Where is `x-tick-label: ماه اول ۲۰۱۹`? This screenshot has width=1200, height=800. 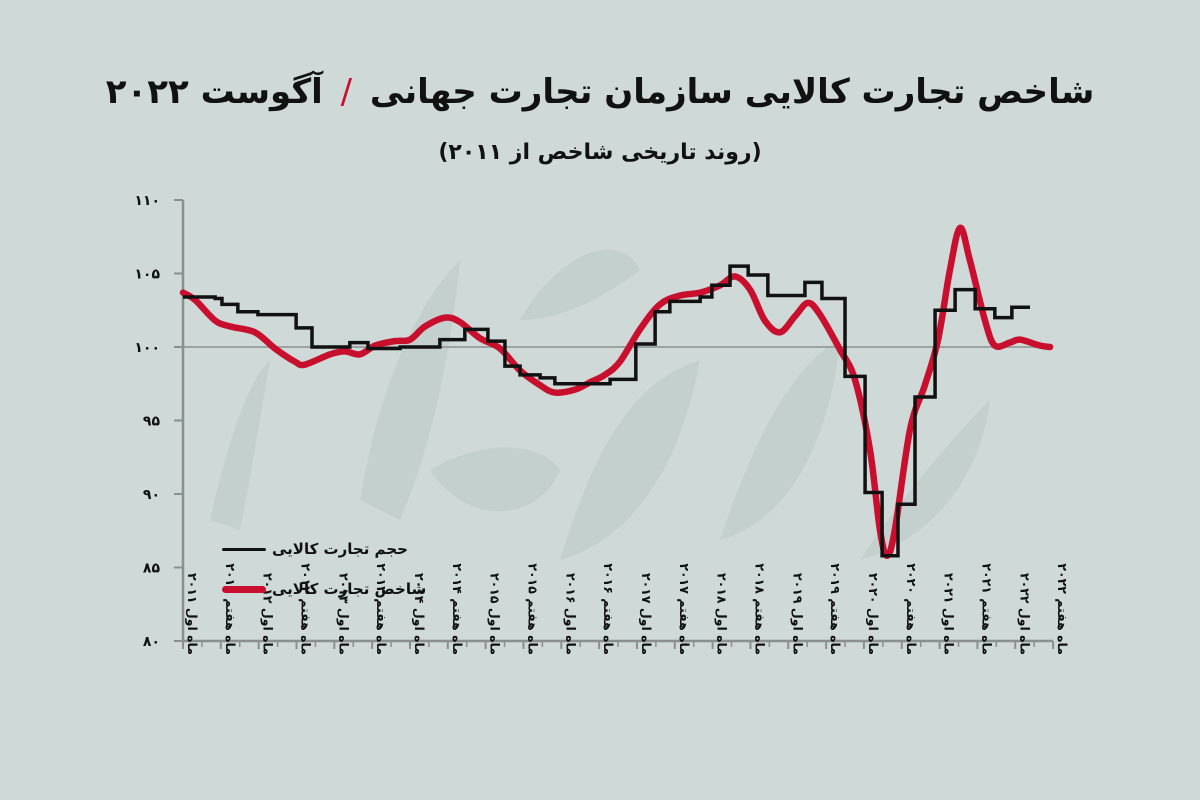 x-tick-label: ماه اول ۲۰۱۹ is located at coordinates (797, 614).